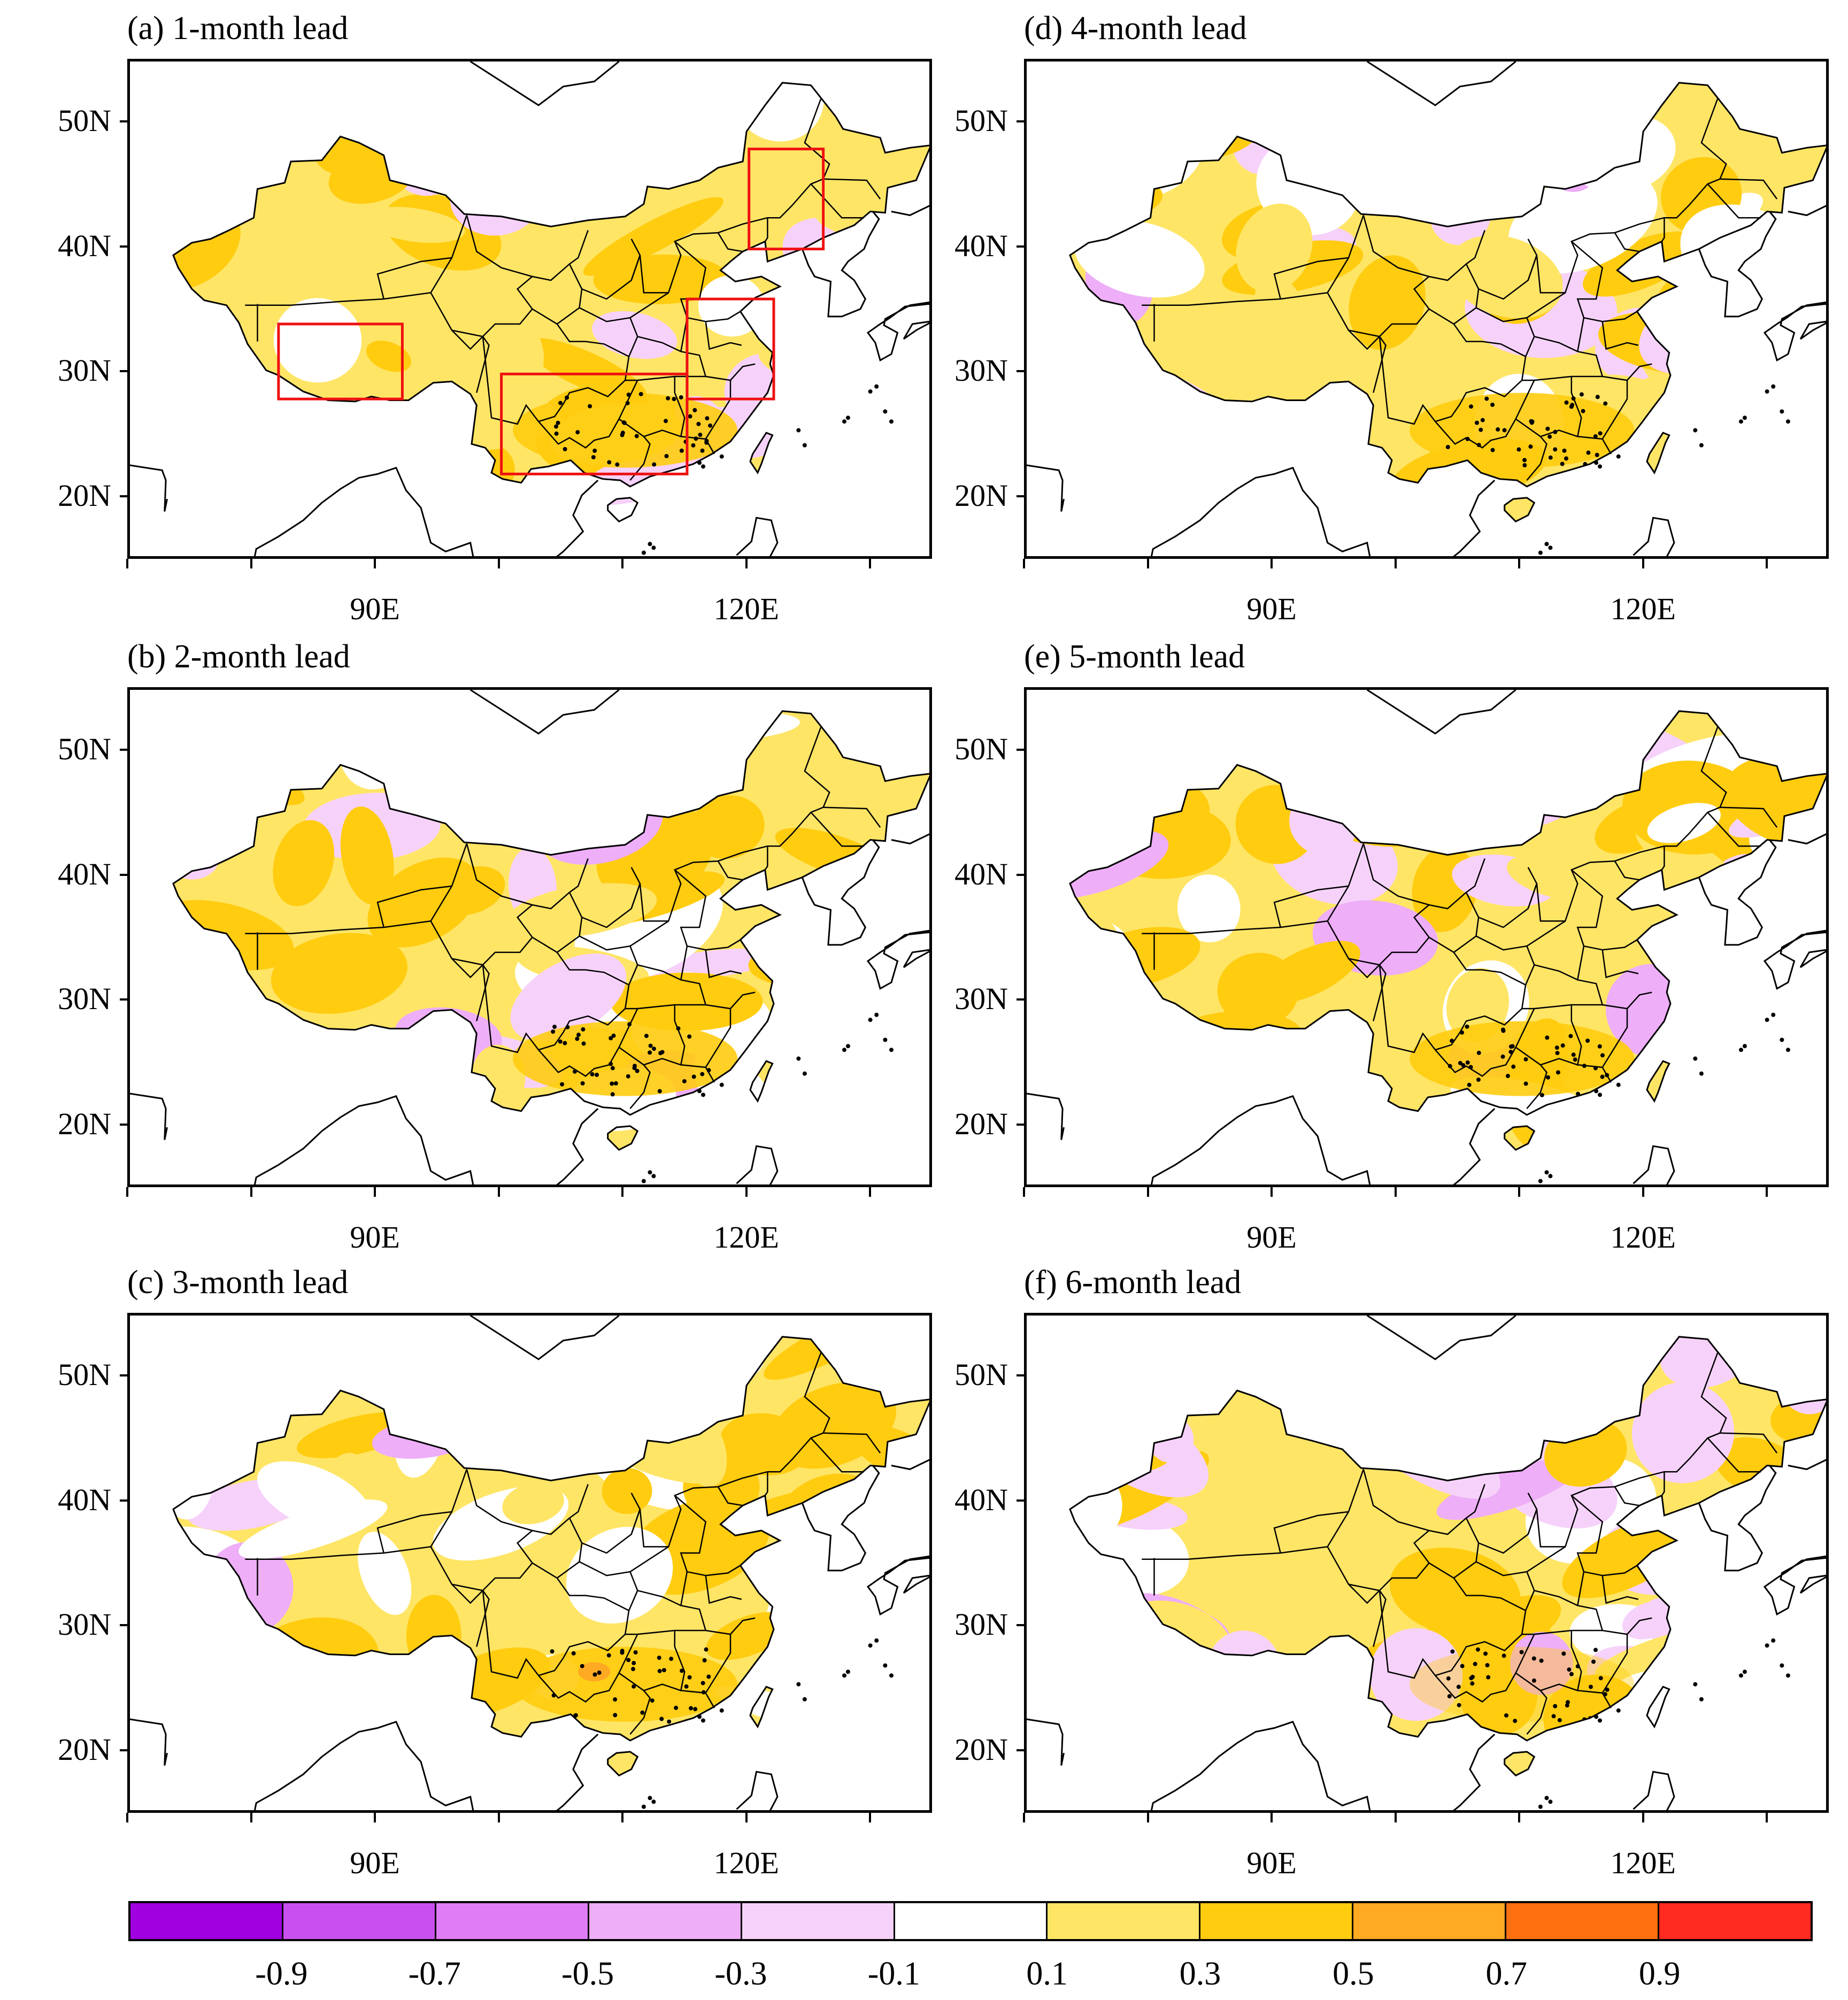  What do you see at coordinates (84, 1124) in the screenshot?
I see `lat-label: 20N` at bounding box center [84, 1124].